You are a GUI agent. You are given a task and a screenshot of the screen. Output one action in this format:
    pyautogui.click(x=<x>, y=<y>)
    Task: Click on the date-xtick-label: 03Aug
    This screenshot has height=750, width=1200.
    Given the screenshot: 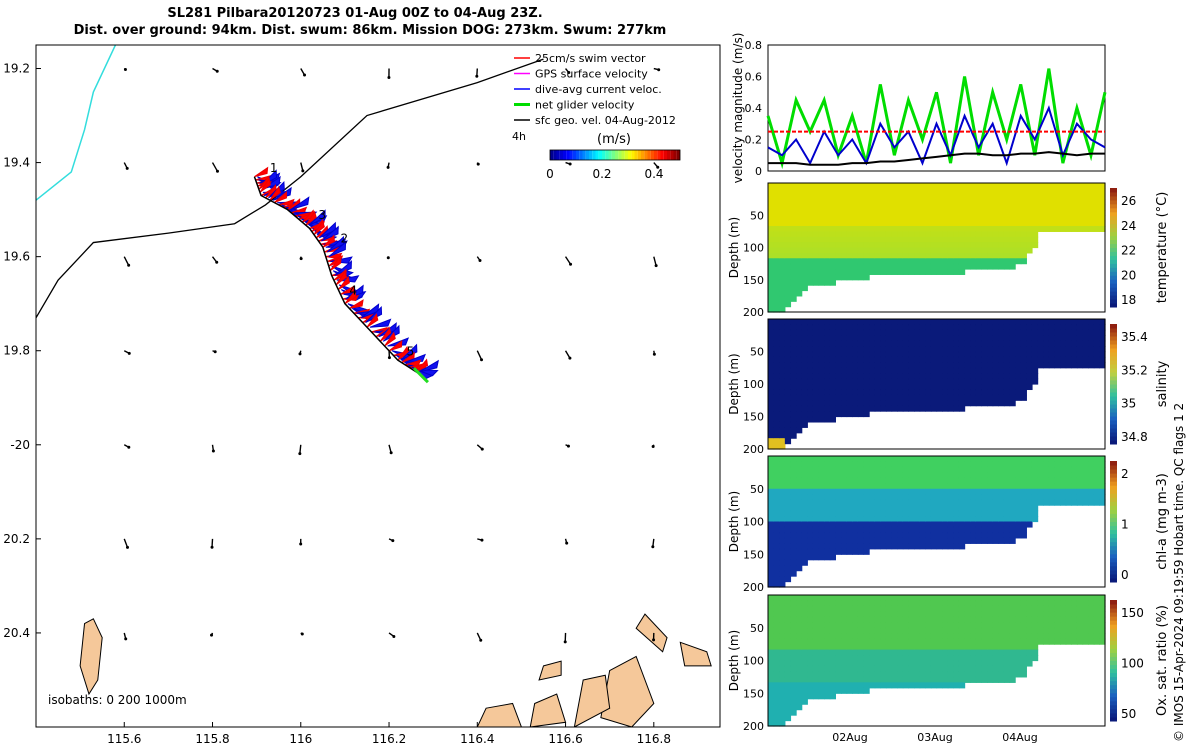 What is the action you would take?
    pyautogui.click(x=934, y=737)
    